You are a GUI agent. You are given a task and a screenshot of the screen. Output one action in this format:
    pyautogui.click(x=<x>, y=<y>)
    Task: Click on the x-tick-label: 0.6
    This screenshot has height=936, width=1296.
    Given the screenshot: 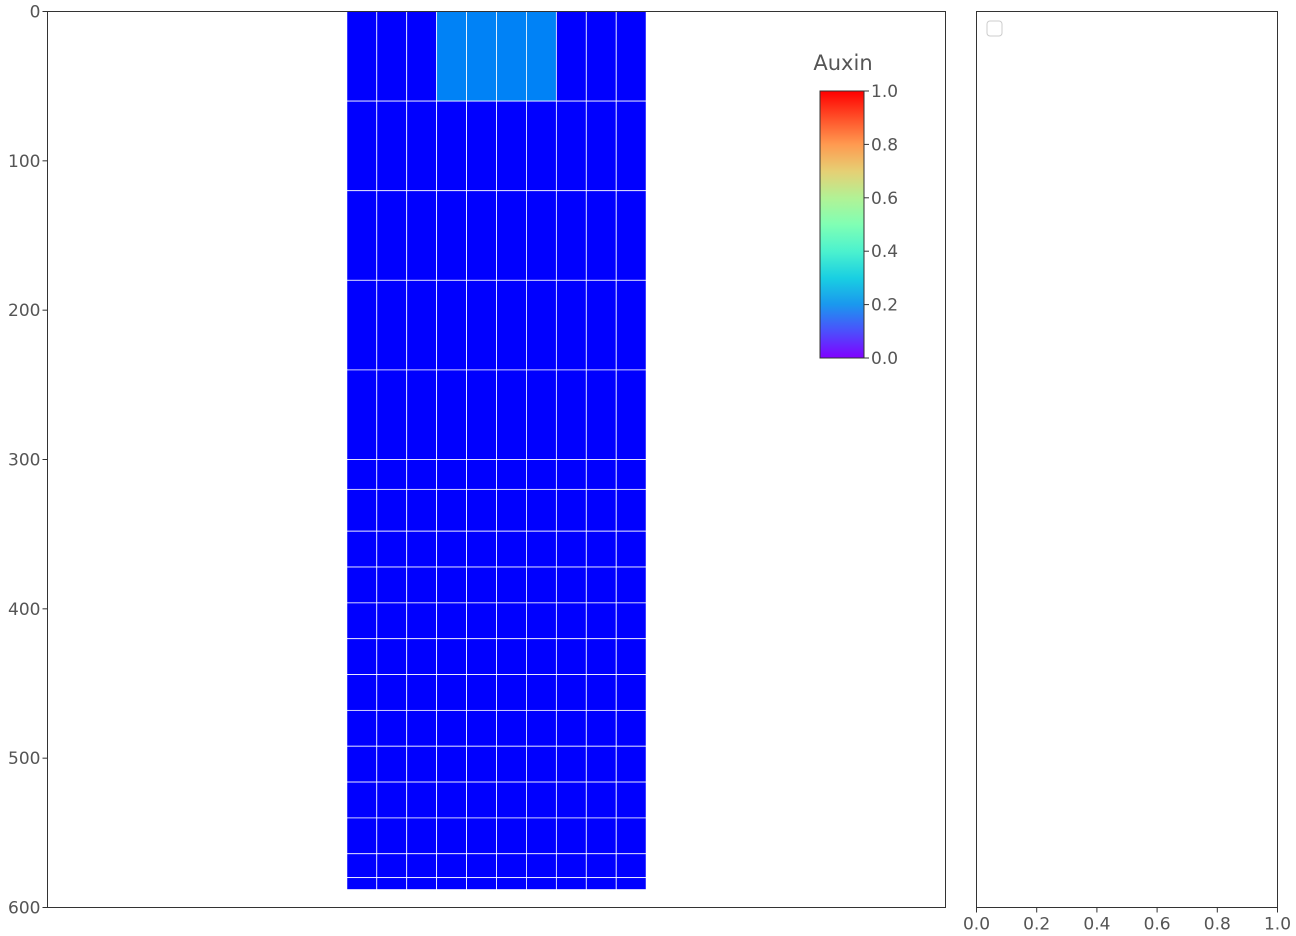 What is the action you would take?
    pyautogui.click(x=1157, y=925)
    